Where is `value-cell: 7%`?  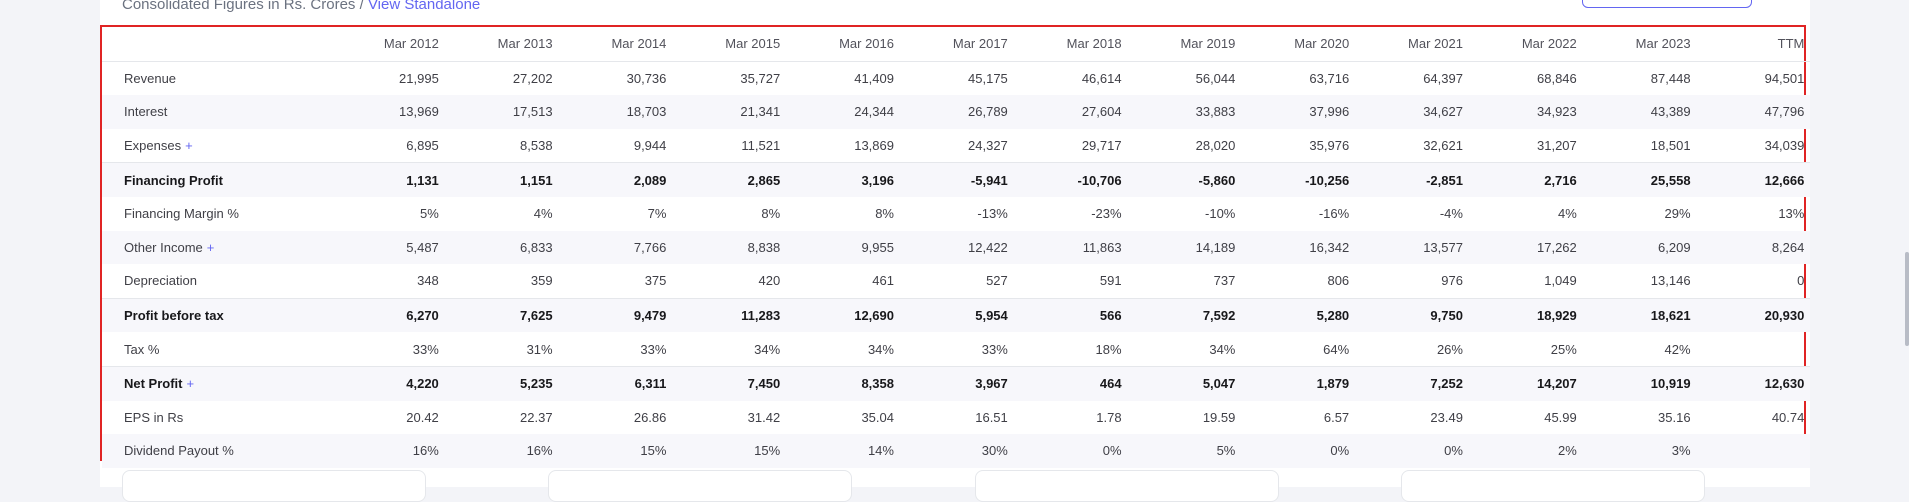
value-cell: 7% is located at coordinates (657, 214).